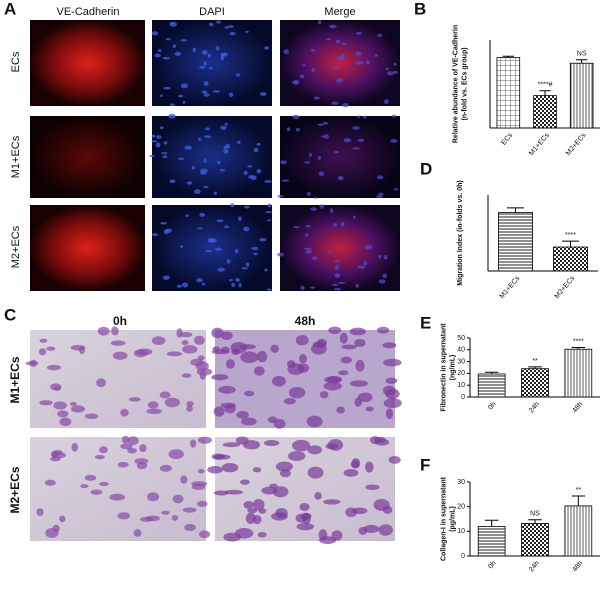 The image size is (610, 606). What do you see at coordinates (461, 531) in the screenshot?
I see `y-tick-label: 10` at bounding box center [461, 531].